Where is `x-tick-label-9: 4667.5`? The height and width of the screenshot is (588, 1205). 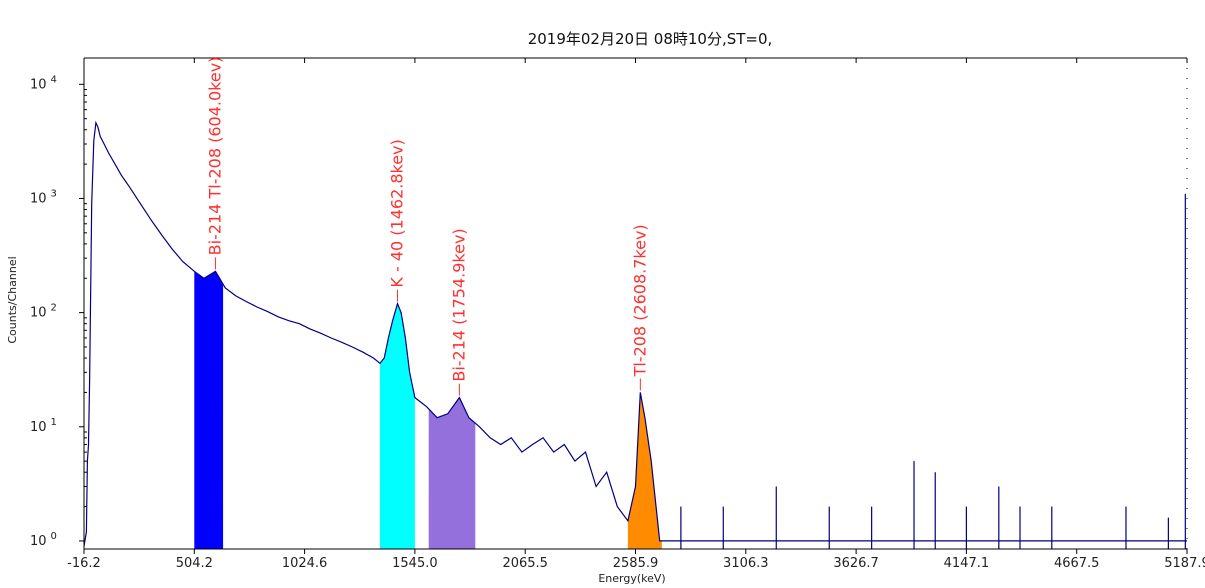 x-tick-label-9: 4667.5 is located at coordinates (1077, 563).